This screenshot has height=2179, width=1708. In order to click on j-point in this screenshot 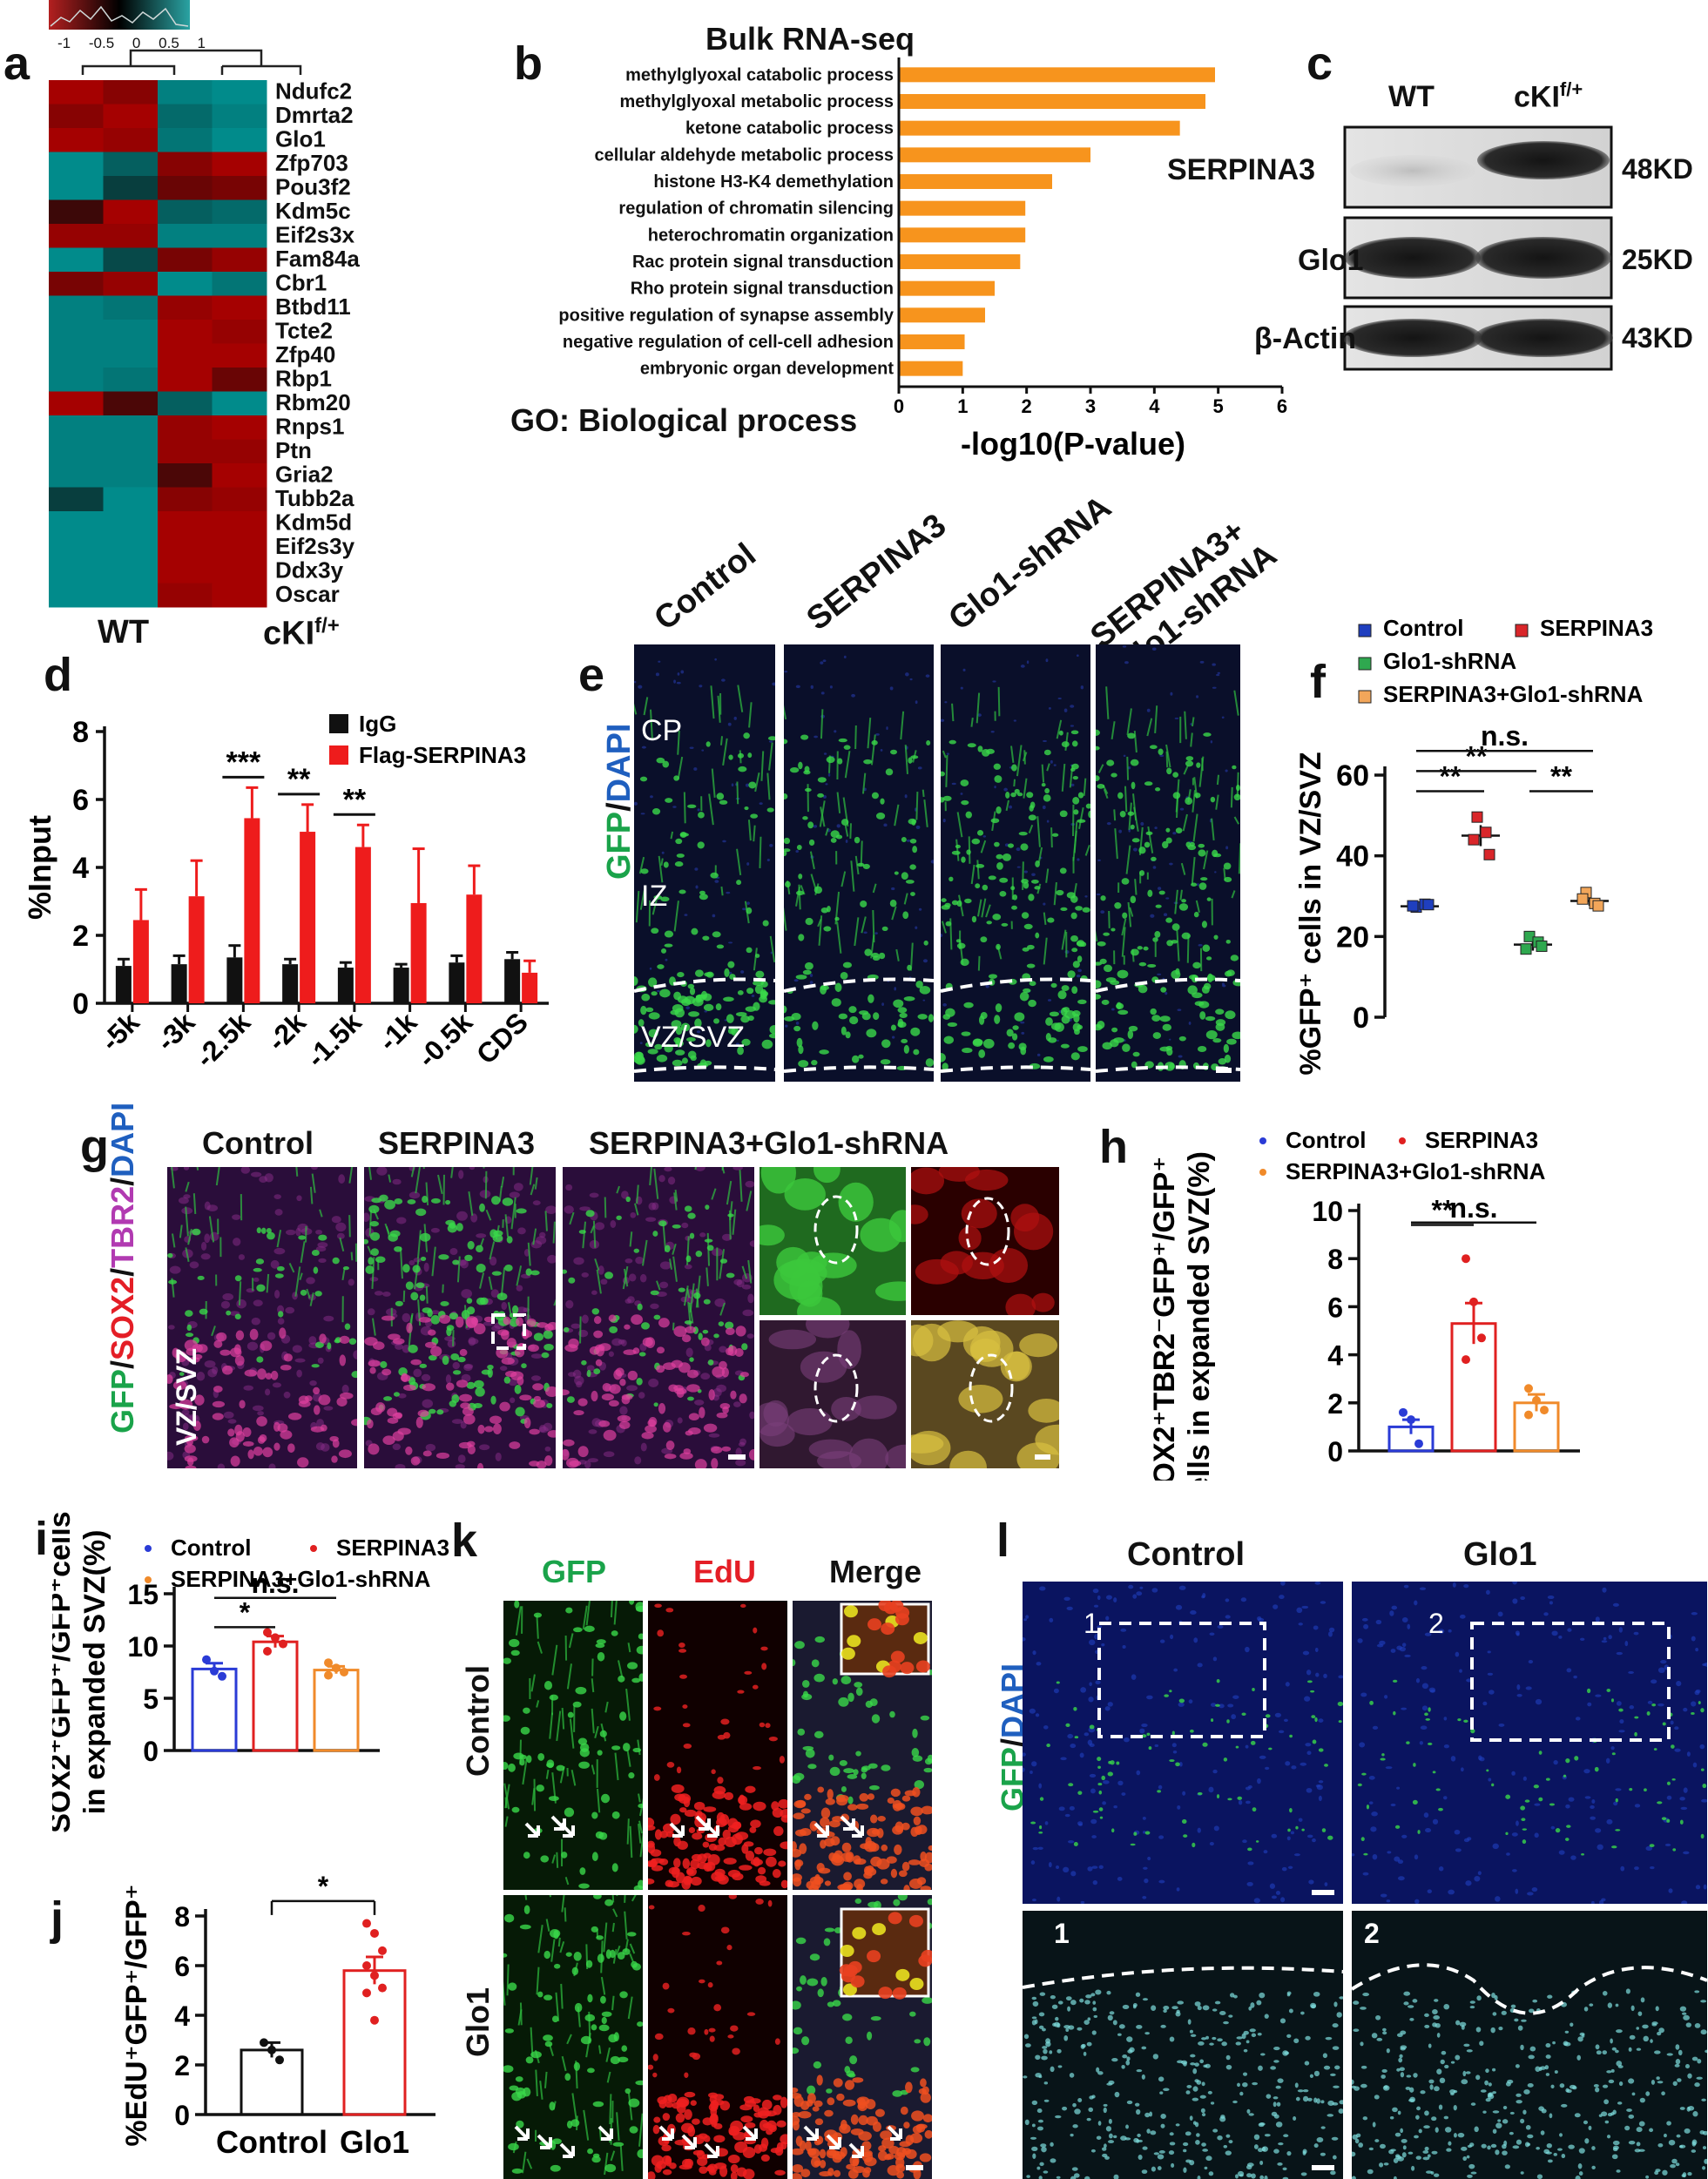, I will do `click(366, 1993)`.